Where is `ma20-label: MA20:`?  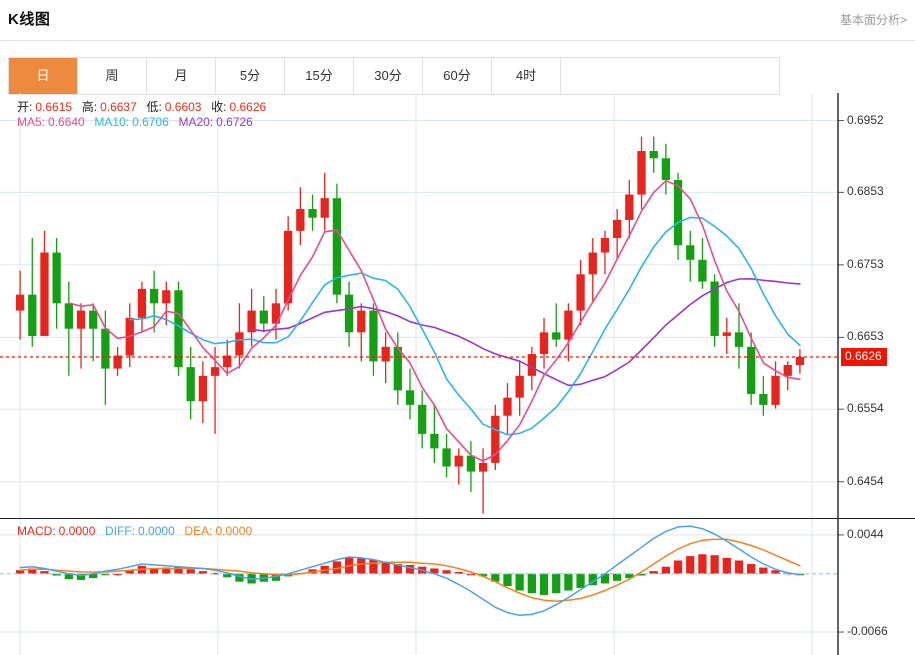
ma20-label: MA20: is located at coordinates (196, 122).